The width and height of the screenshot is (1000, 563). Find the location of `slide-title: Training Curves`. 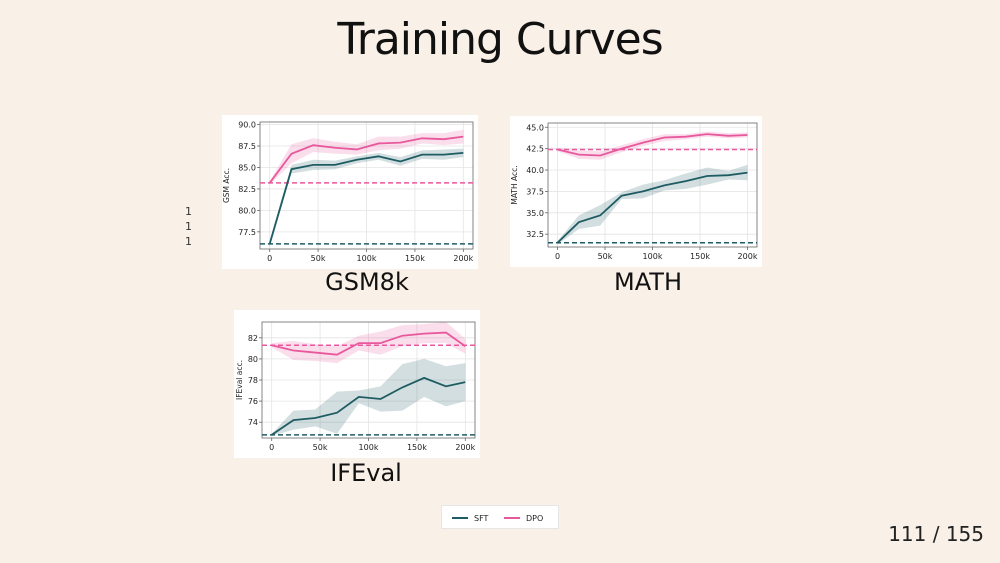

slide-title: Training Curves is located at coordinates (500, 39).